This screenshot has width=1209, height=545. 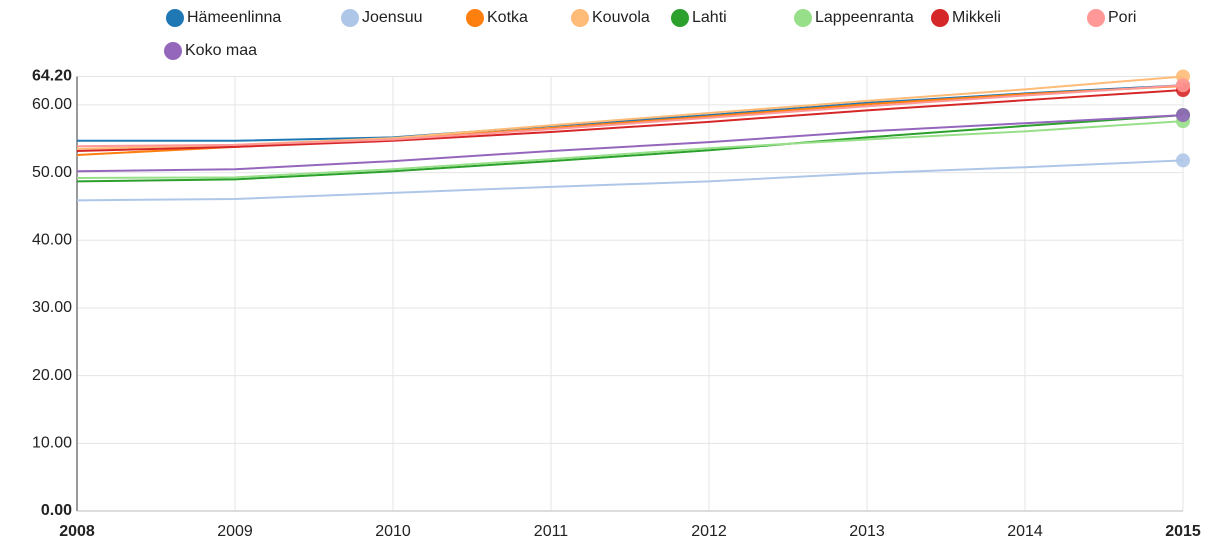 What do you see at coordinates (551, 531) in the screenshot?
I see `x-tick-label: 2011` at bounding box center [551, 531].